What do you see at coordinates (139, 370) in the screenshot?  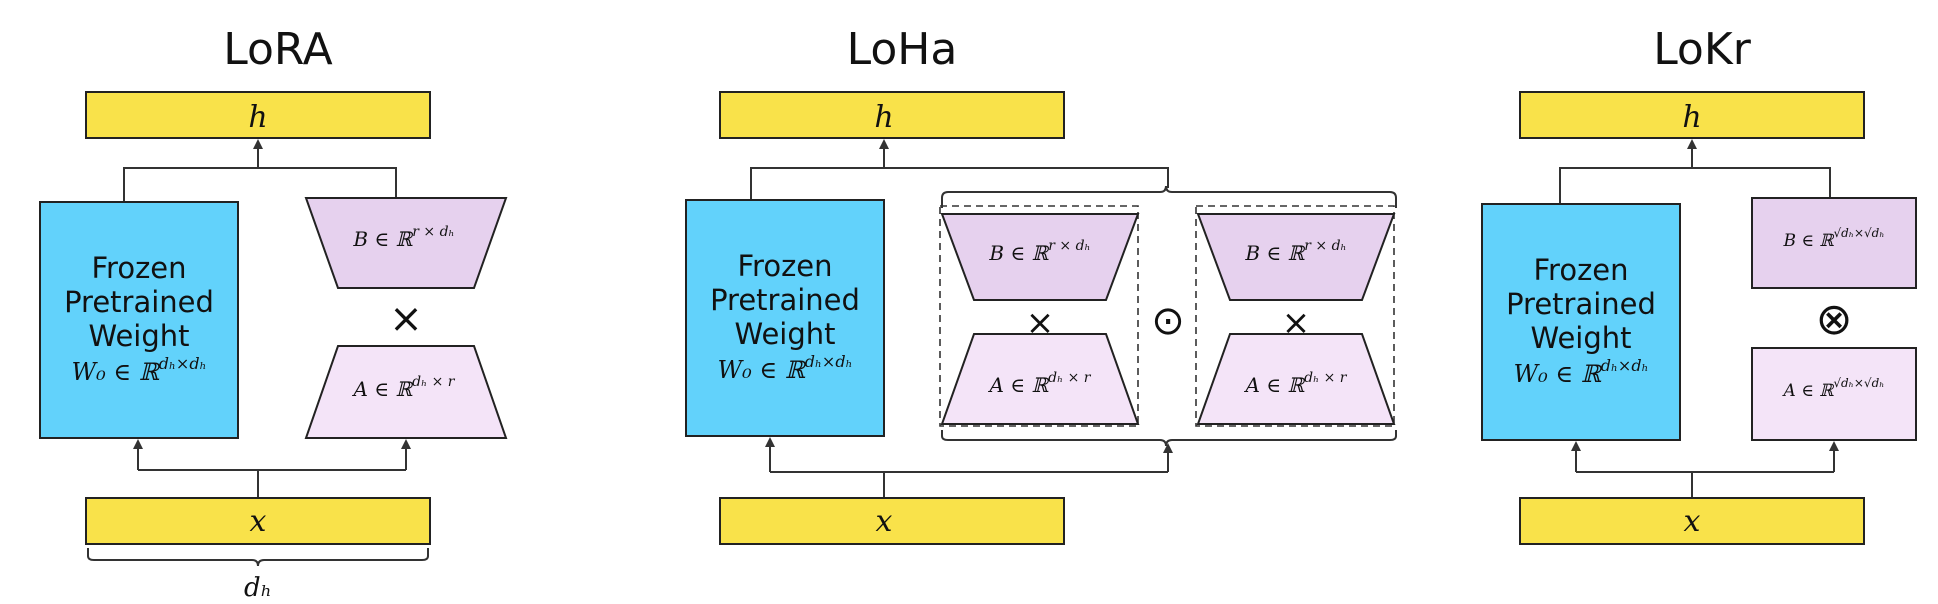 I see `lora-w0-label: W₀ ∈ ℝdₕ×dₕ` at bounding box center [139, 370].